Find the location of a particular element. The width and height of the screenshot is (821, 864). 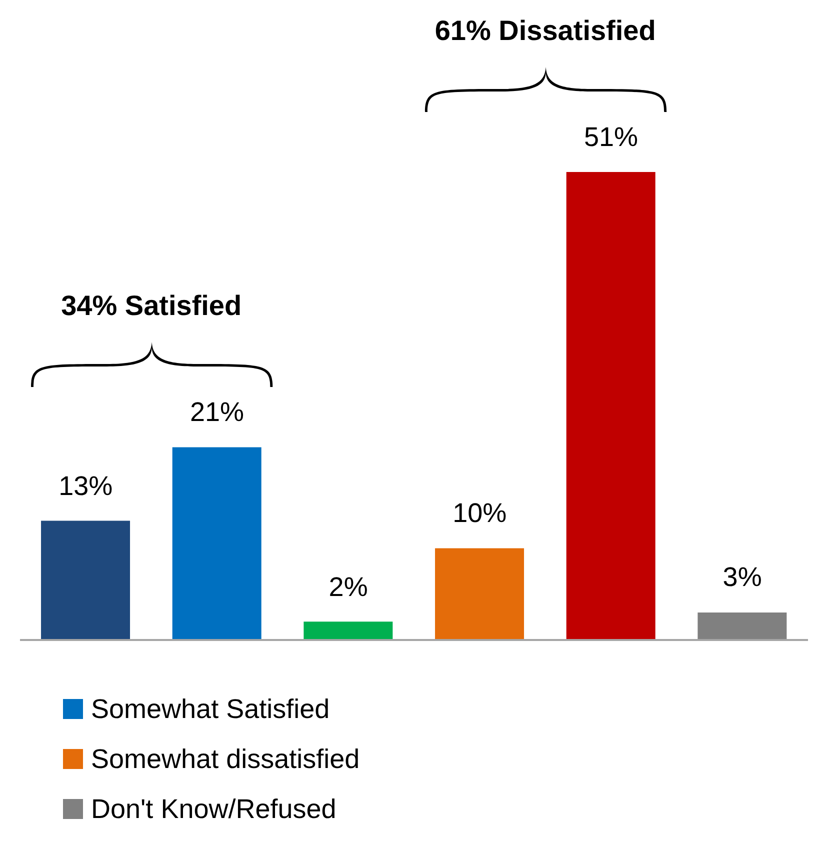

data-label: 13% is located at coordinates (86, 486).